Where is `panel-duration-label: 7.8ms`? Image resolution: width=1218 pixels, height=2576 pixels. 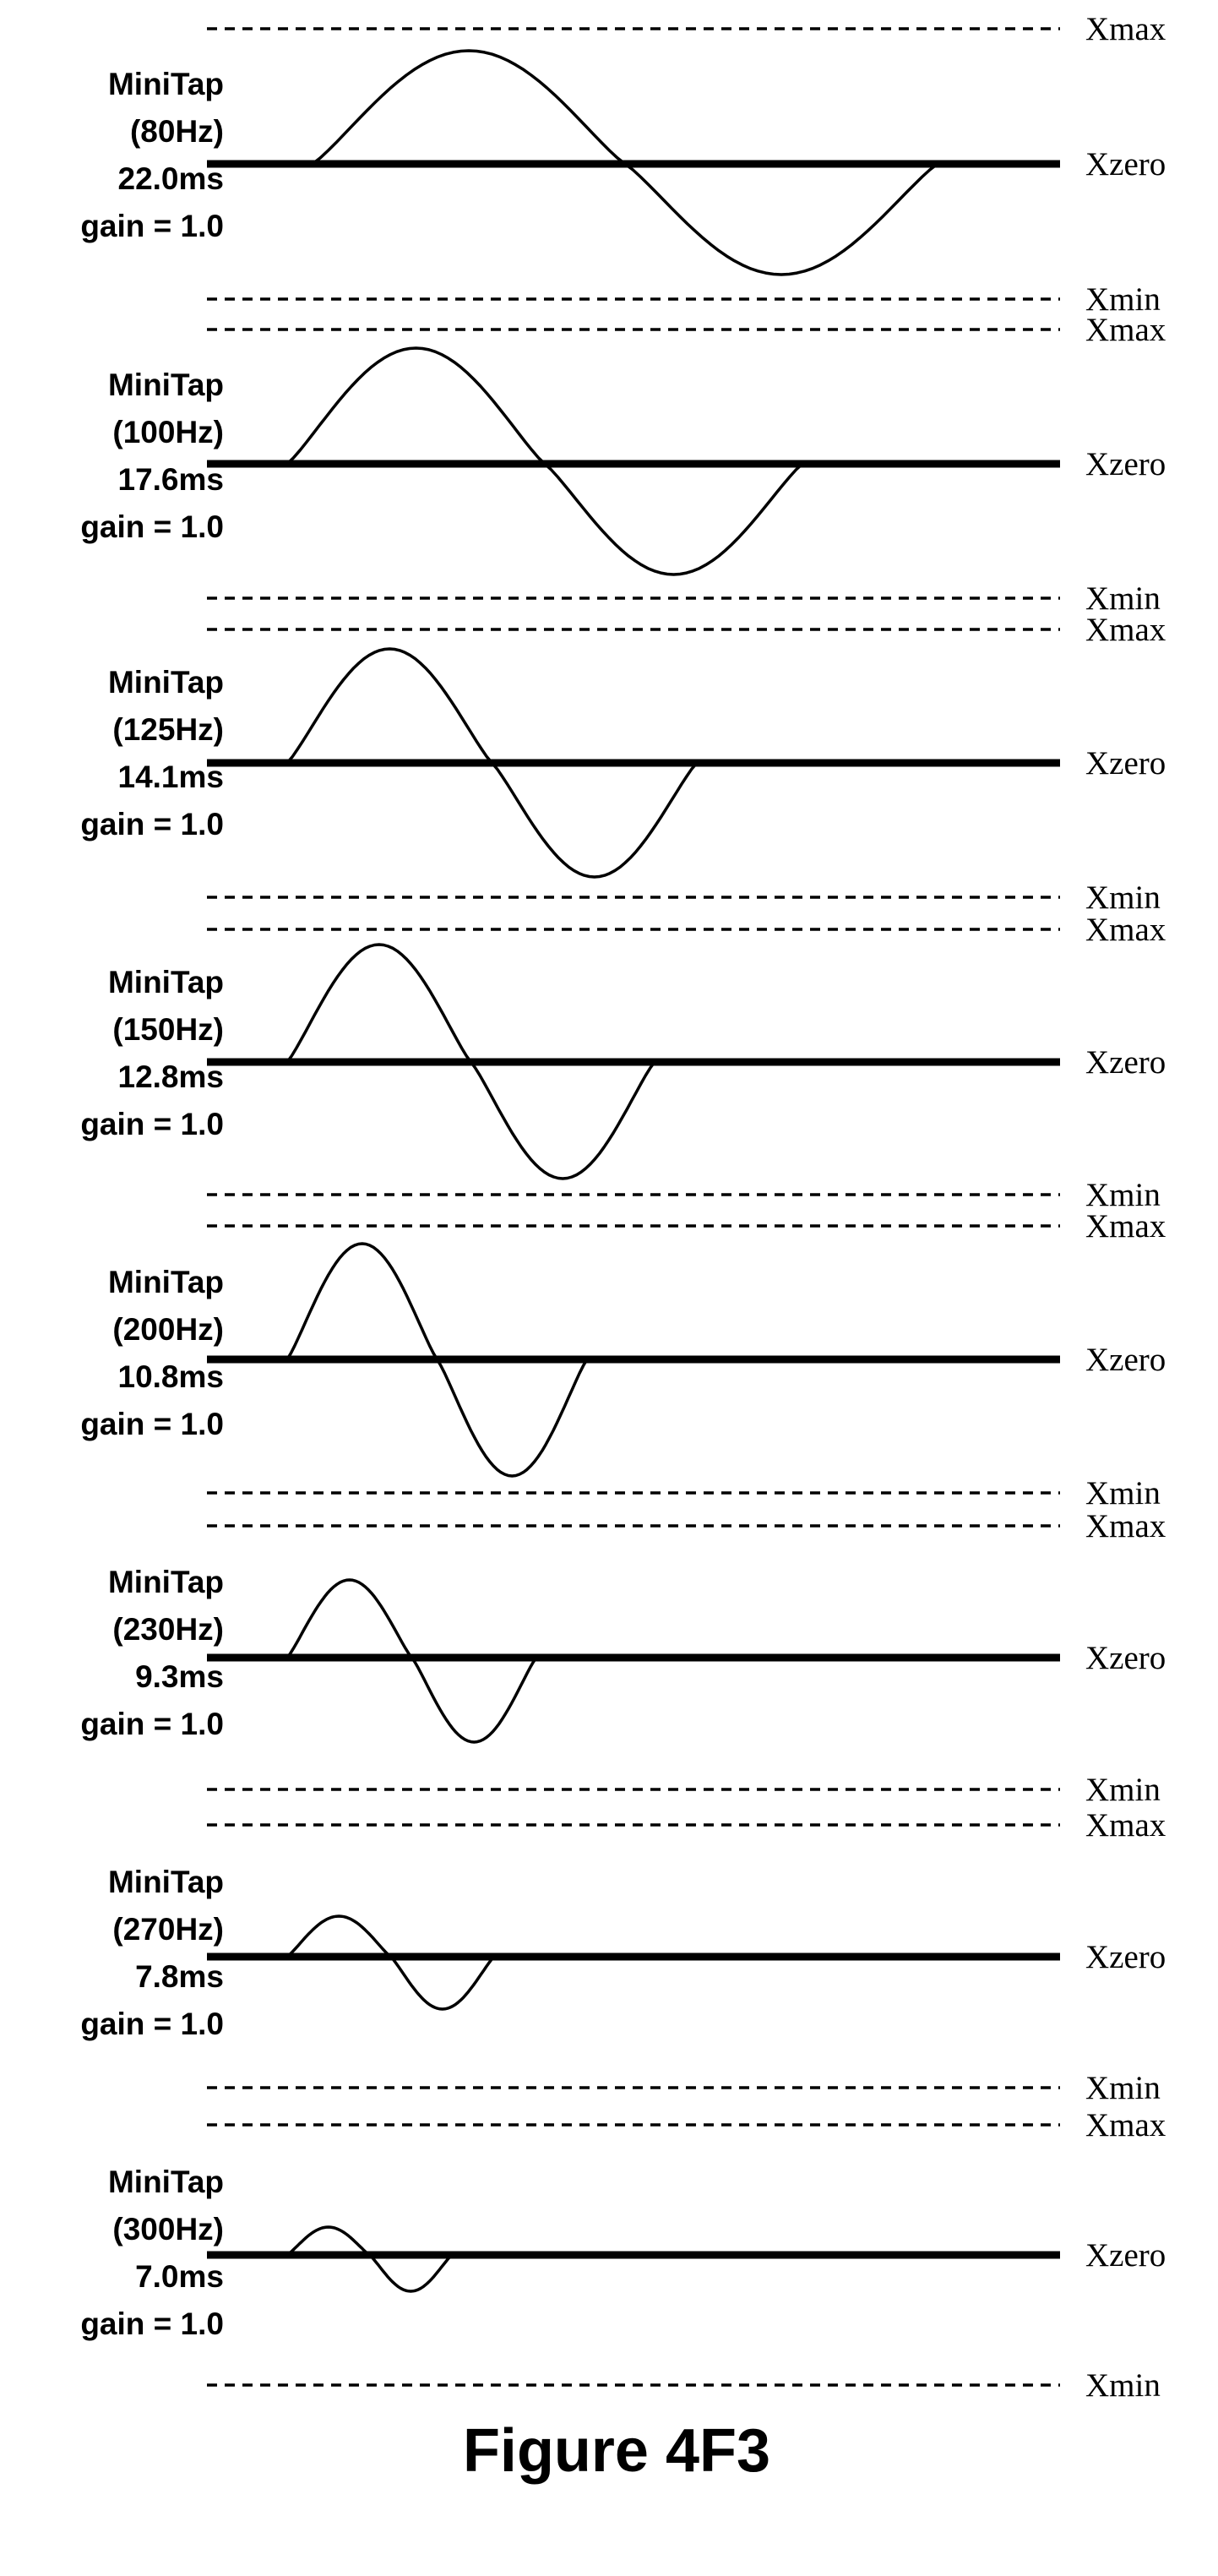 panel-duration-label: 7.8ms is located at coordinates (179, 1976).